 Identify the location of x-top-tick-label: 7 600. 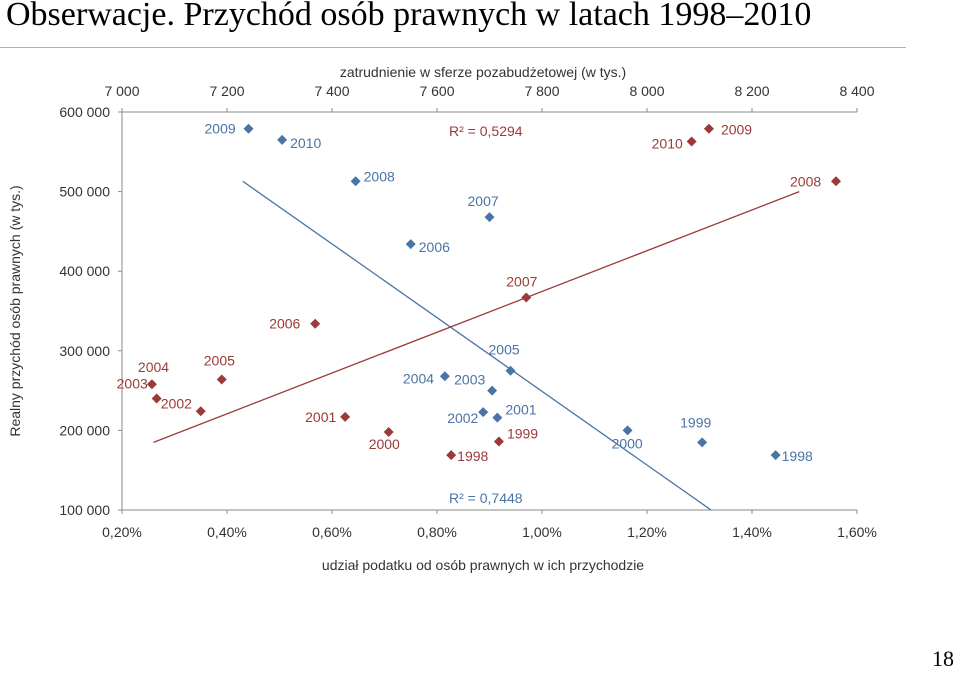
(436, 91).